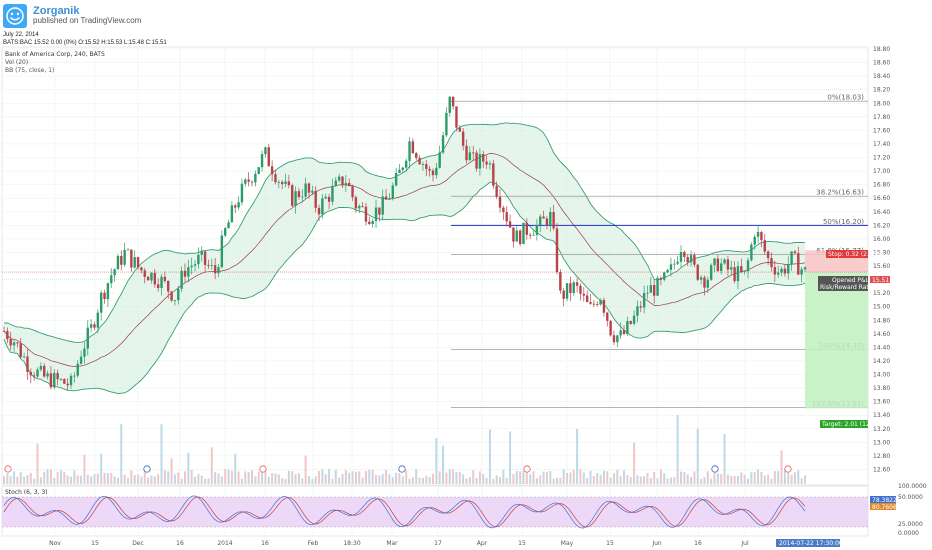 The height and width of the screenshot is (550, 932). Describe the element at coordinates (435, 512) in the screenshot. I see `stoch-band-bg` at that location.